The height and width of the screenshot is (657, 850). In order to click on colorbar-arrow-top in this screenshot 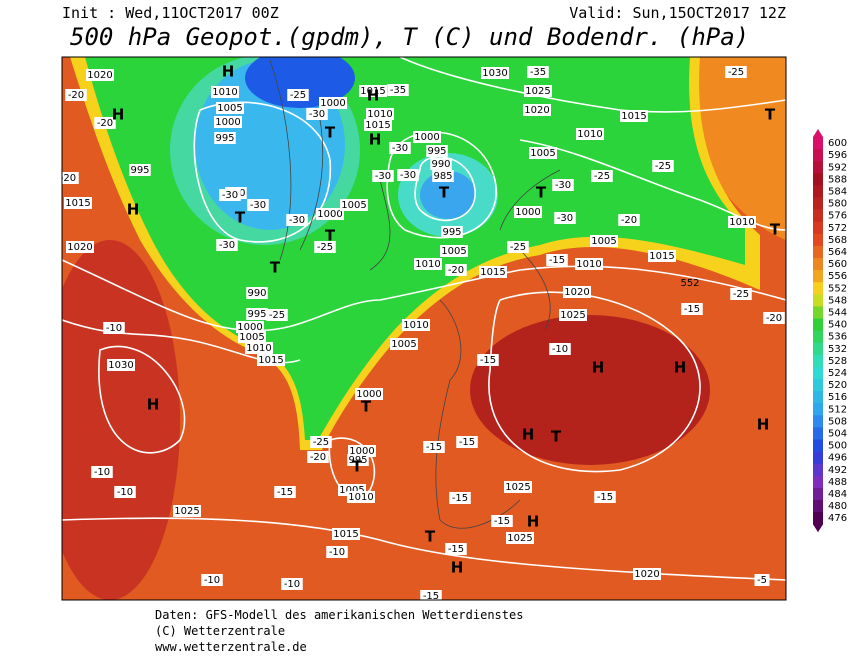, I will do `click(818, 133)`.